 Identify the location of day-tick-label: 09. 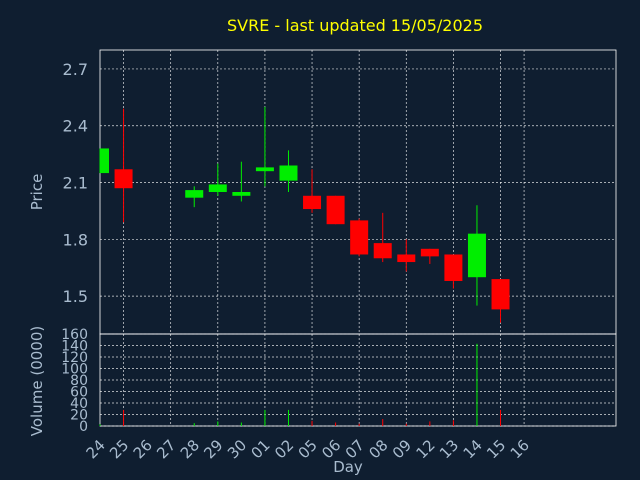
(402, 449).